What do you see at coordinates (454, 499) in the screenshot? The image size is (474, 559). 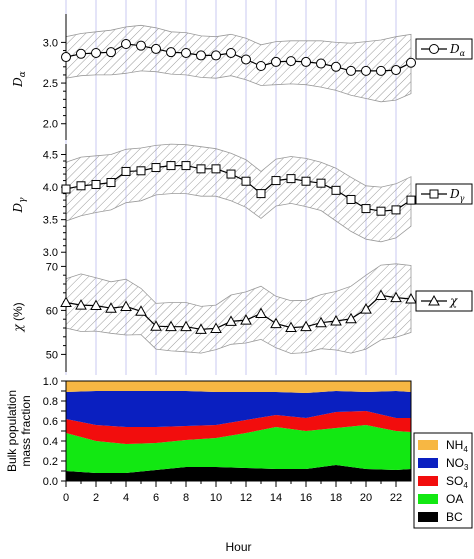 I see `legend-label-oa: OA` at bounding box center [454, 499].